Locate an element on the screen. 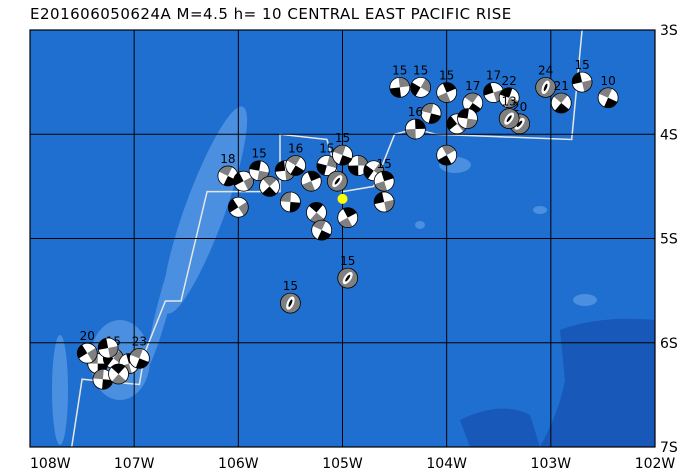 The image size is (689, 476). focal-mechanism: 10 is located at coordinates (608, 91).